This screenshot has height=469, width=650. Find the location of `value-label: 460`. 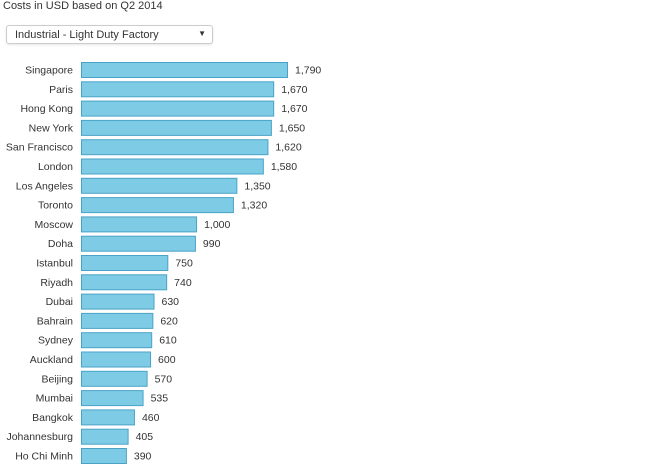

value-label: 460 is located at coordinates (151, 418).